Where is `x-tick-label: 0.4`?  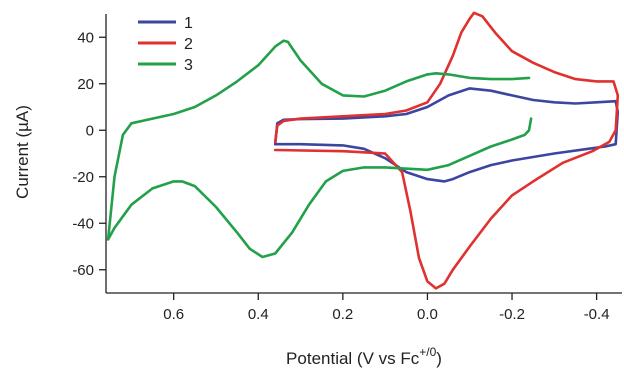 x-tick-label: 0.4 is located at coordinates (258, 314).